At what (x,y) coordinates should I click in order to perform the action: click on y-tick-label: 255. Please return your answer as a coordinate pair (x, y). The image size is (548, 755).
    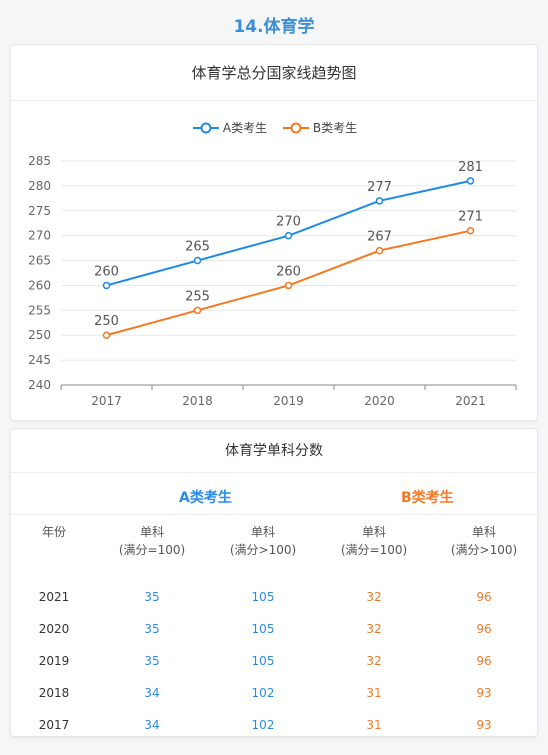
    Looking at the image, I should click on (39, 310).